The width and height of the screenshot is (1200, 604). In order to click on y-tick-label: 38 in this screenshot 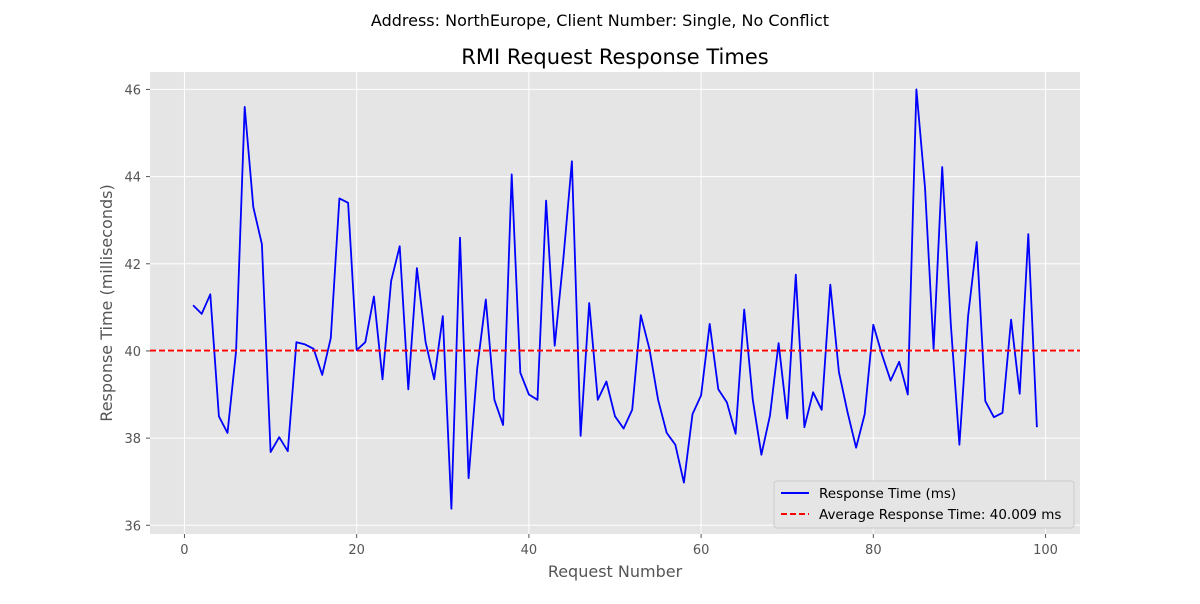, I will do `click(132, 439)`.